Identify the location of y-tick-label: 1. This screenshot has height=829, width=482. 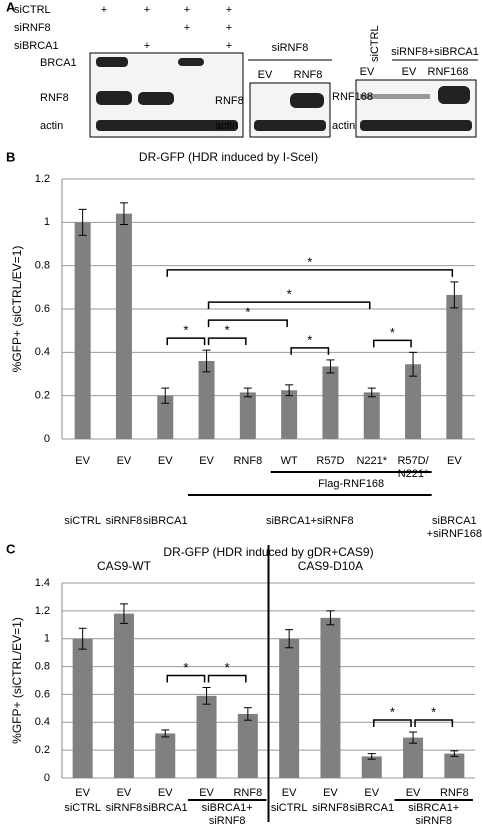
(47, 639).